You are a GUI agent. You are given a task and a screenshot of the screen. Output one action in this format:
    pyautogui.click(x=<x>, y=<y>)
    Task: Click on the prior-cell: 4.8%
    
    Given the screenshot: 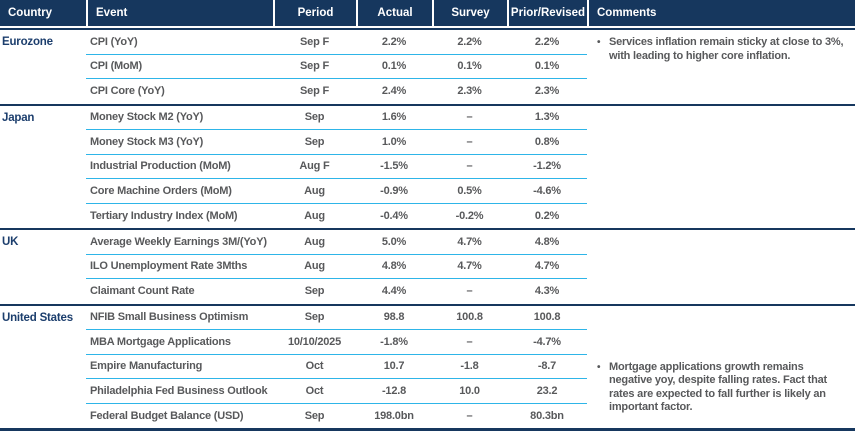 What is the action you would take?
    pyautogui.click(x=547, y=241)
    